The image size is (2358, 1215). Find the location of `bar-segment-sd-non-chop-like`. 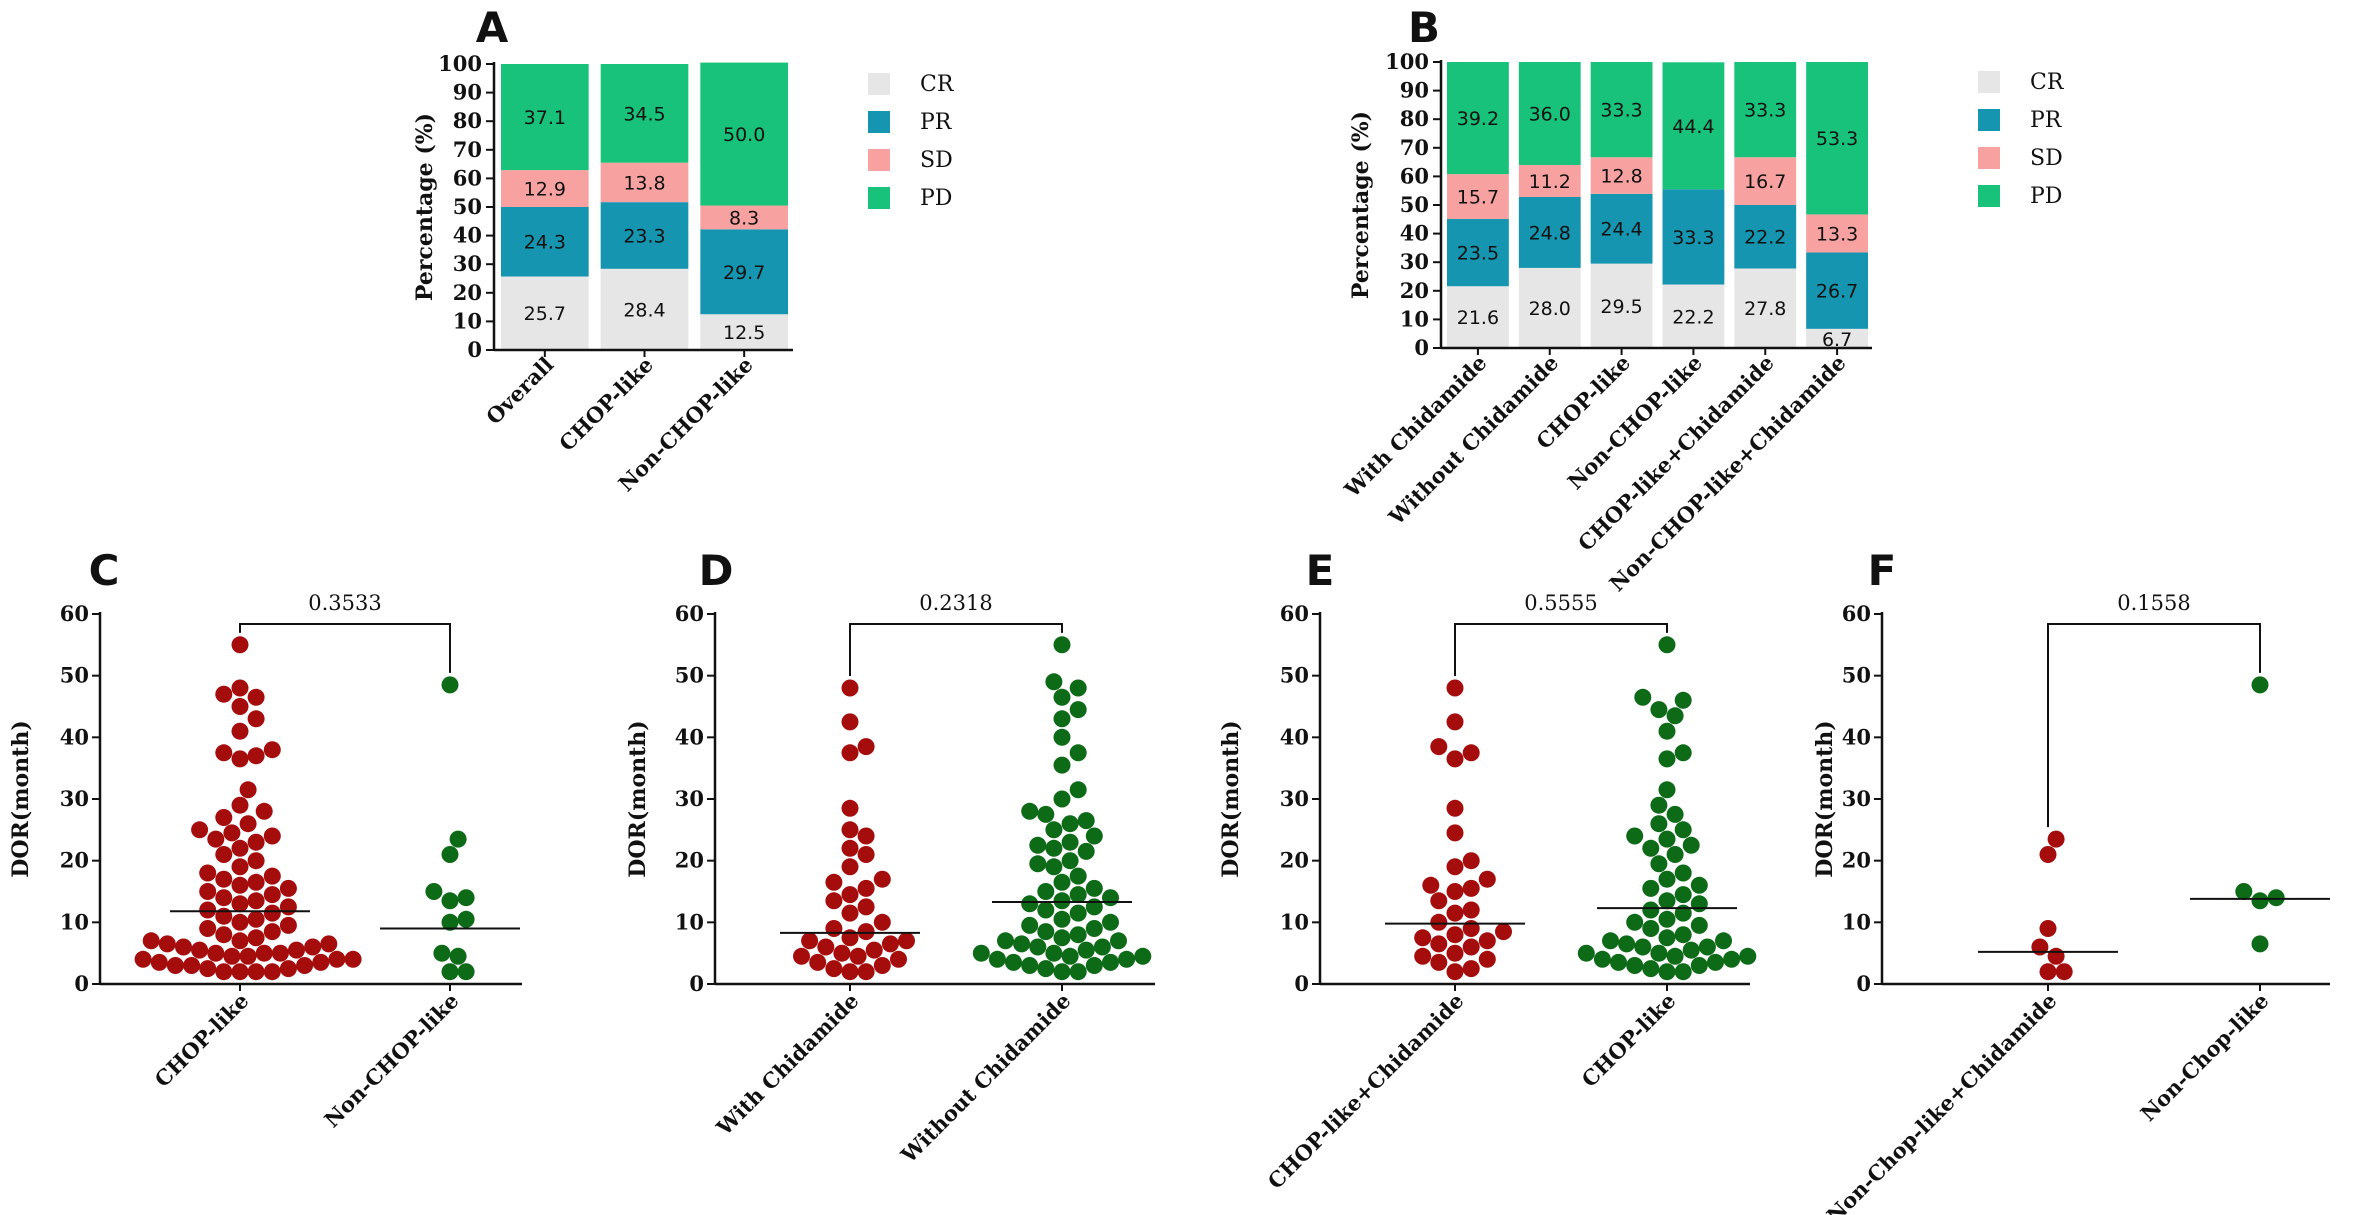

bar-segment-sd-non-chop-like is located at coordinates (744, 217).